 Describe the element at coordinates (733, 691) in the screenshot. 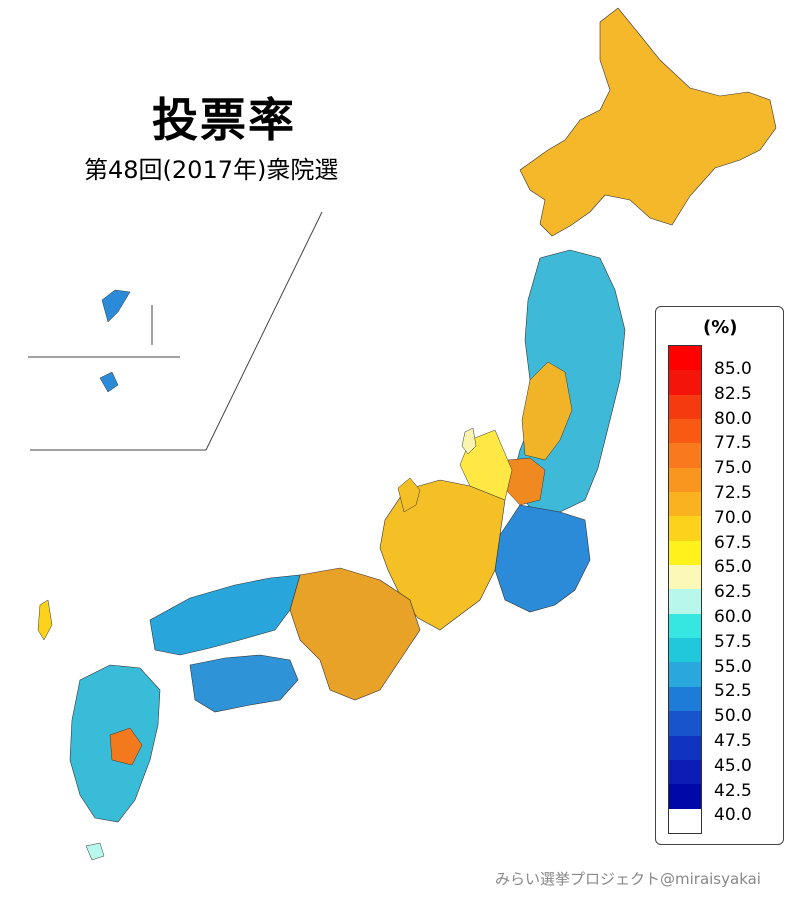

I see `legend-label: 52.5` at that location.